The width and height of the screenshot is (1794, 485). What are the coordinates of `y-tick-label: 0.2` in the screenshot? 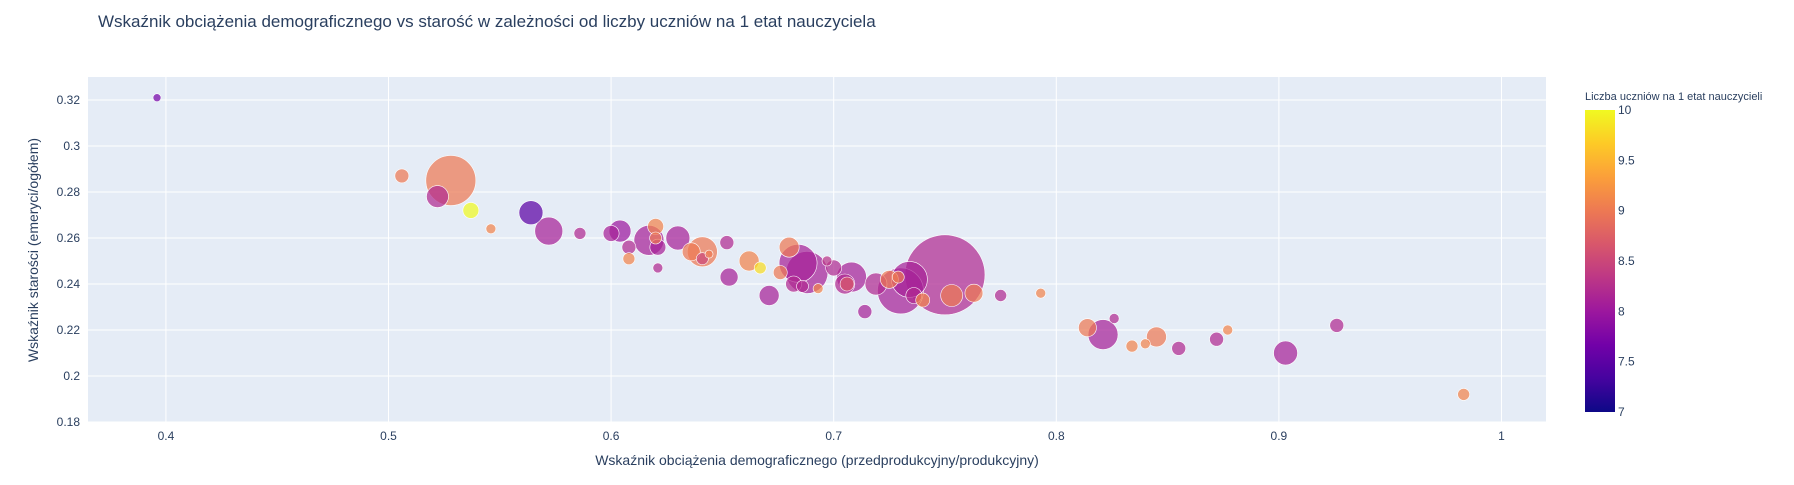 It's located at (71, 376).